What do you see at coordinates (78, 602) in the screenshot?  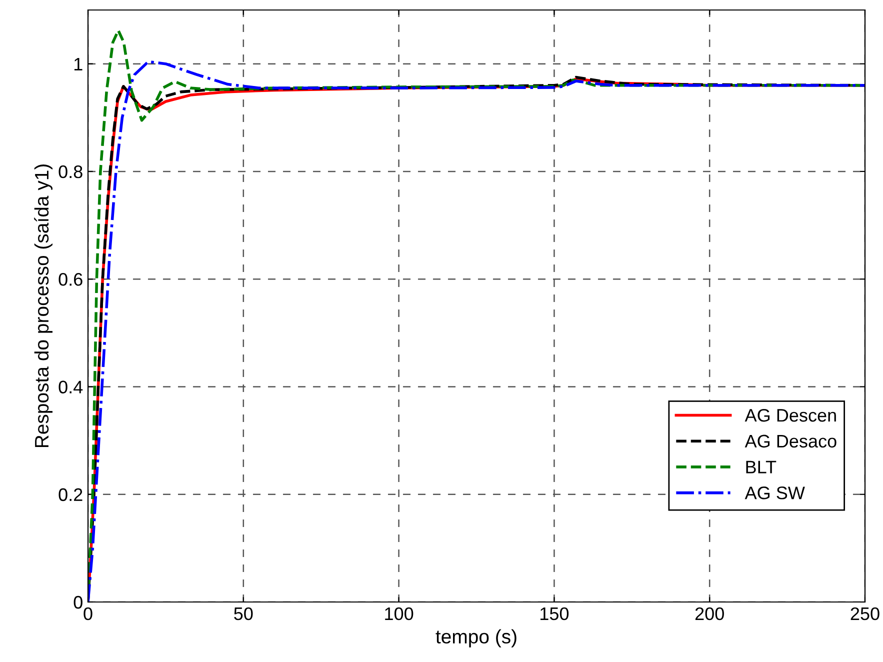 I see `y-tick-label: 0` at bounding box center [78, 602].